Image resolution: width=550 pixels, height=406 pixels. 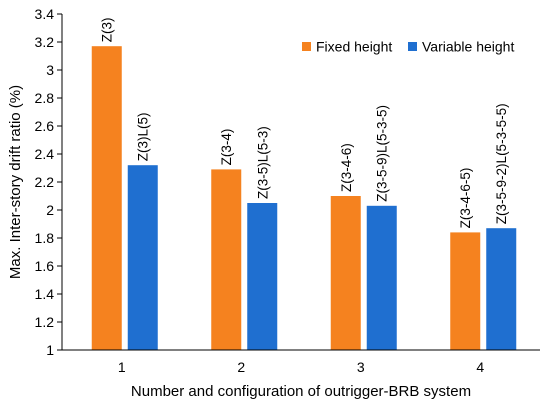 I want to click on y-tick-label: 1, so click(x=50, y=350).